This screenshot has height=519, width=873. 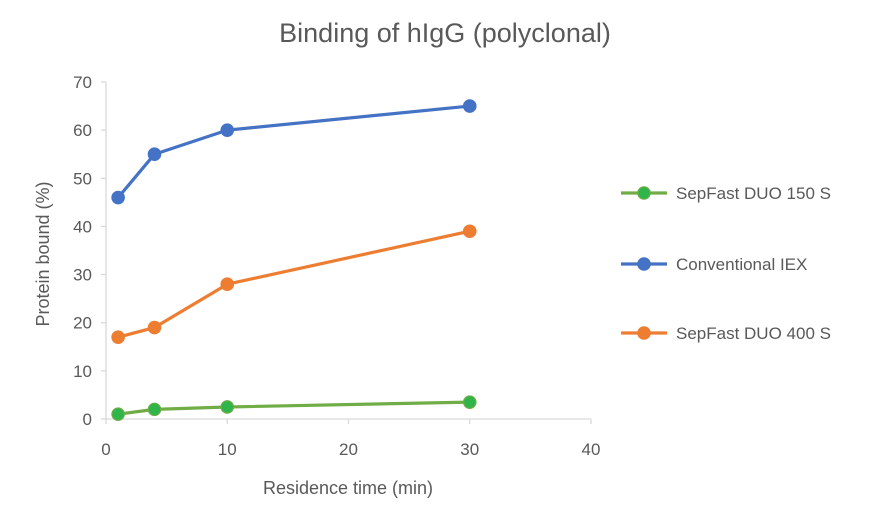 I want to click on x-axis-label: Residence time (min), so click(x=348, y=488).